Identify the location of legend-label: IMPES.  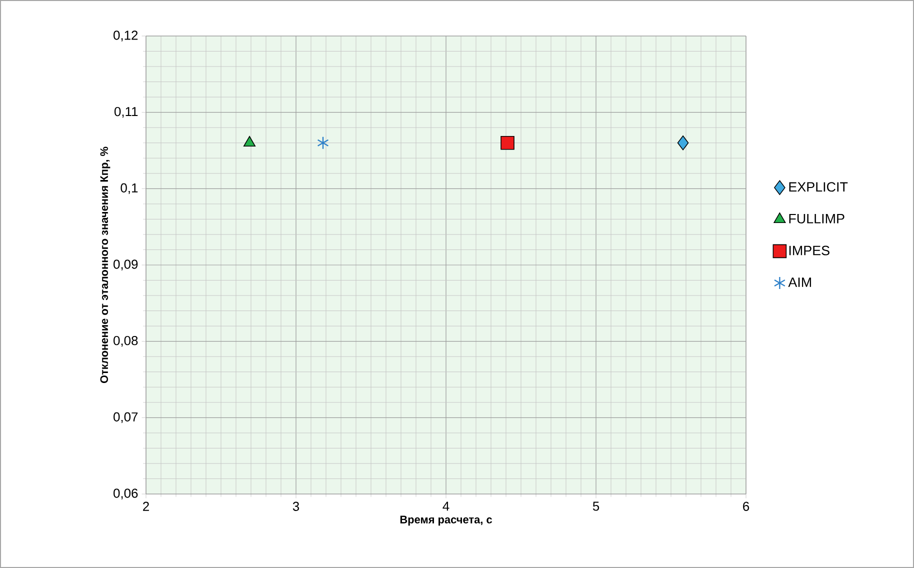
(809, 251).